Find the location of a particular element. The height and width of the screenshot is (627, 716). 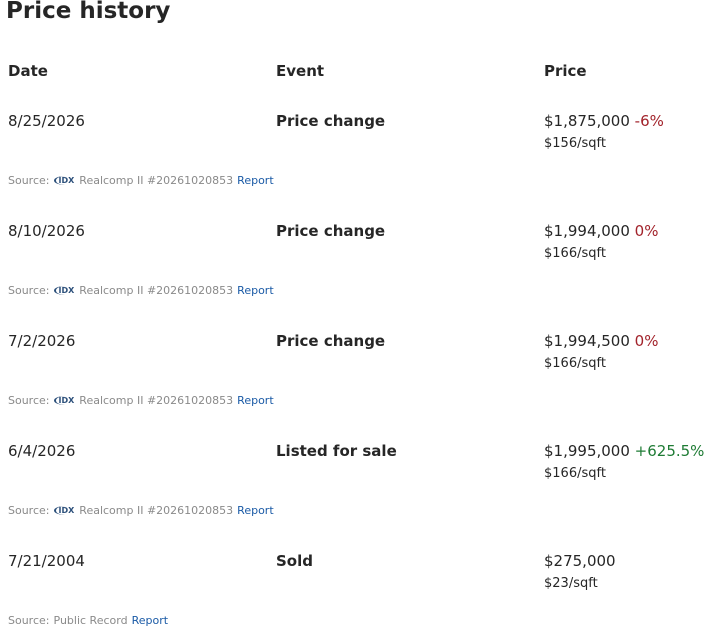

price-value: $1,995,000 is located at coordinates (587, 451).